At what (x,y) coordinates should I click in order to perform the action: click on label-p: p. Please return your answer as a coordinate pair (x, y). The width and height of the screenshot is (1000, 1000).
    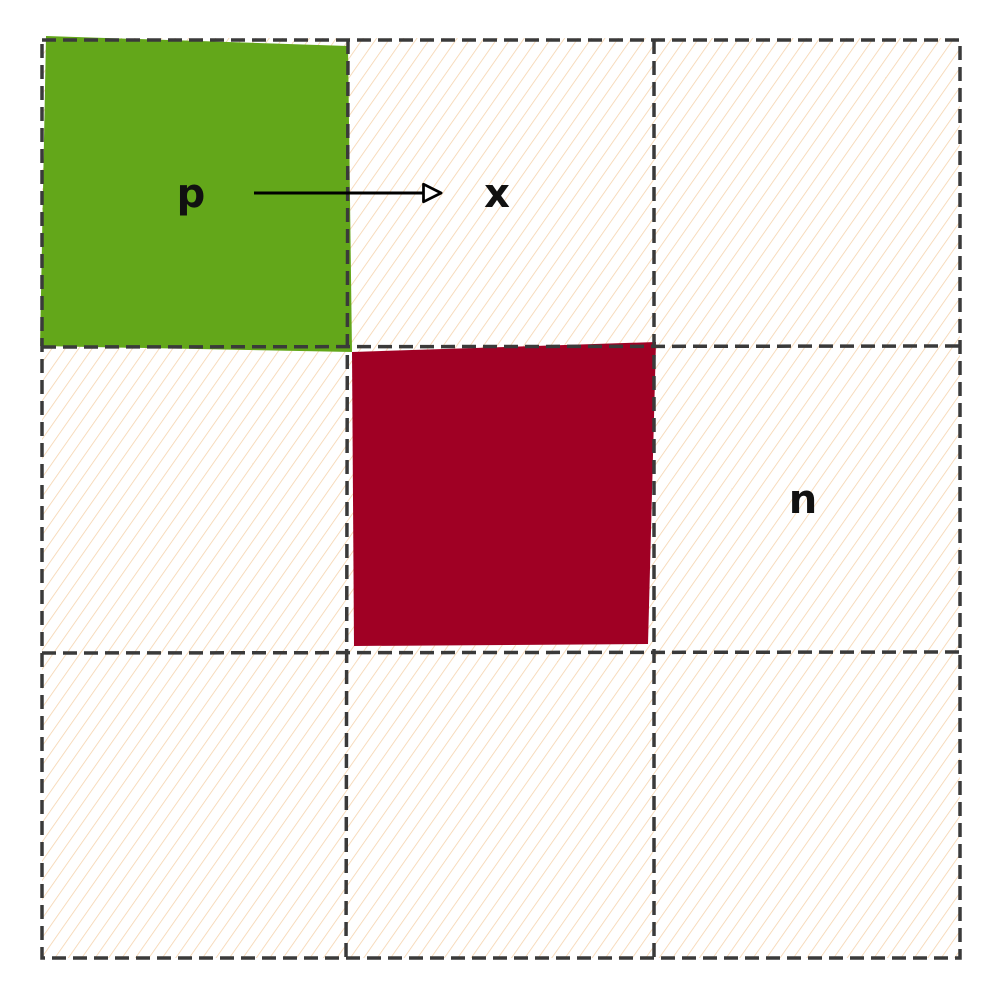
    Looking at the image, I should click on (191, 194).